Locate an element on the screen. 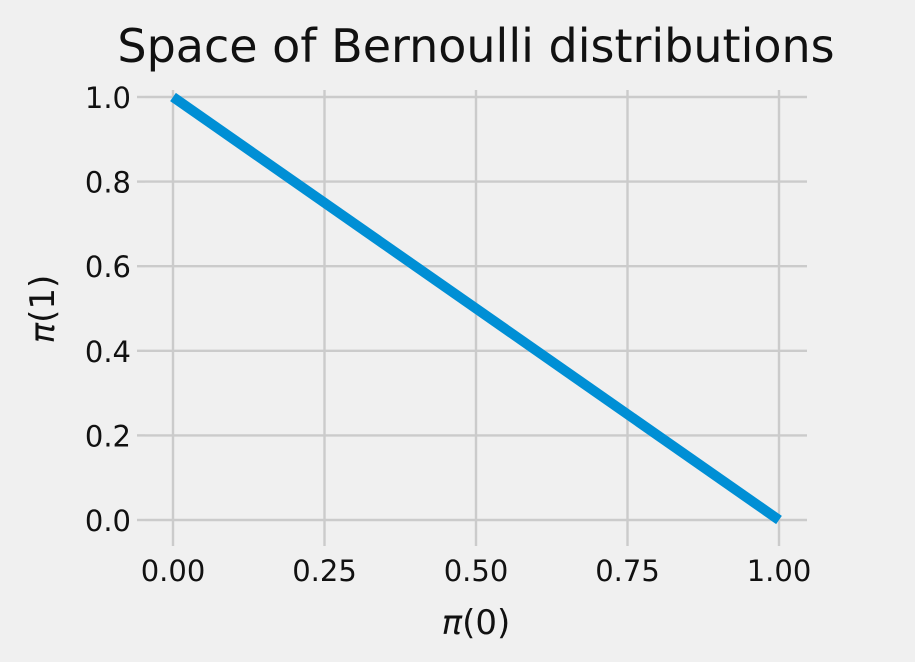 This screenshot has width=915, height=662. y-tick-labels: 0.0 0.2 0.4 0.6 0.8 1.0 is located at coordinates (108, 309).